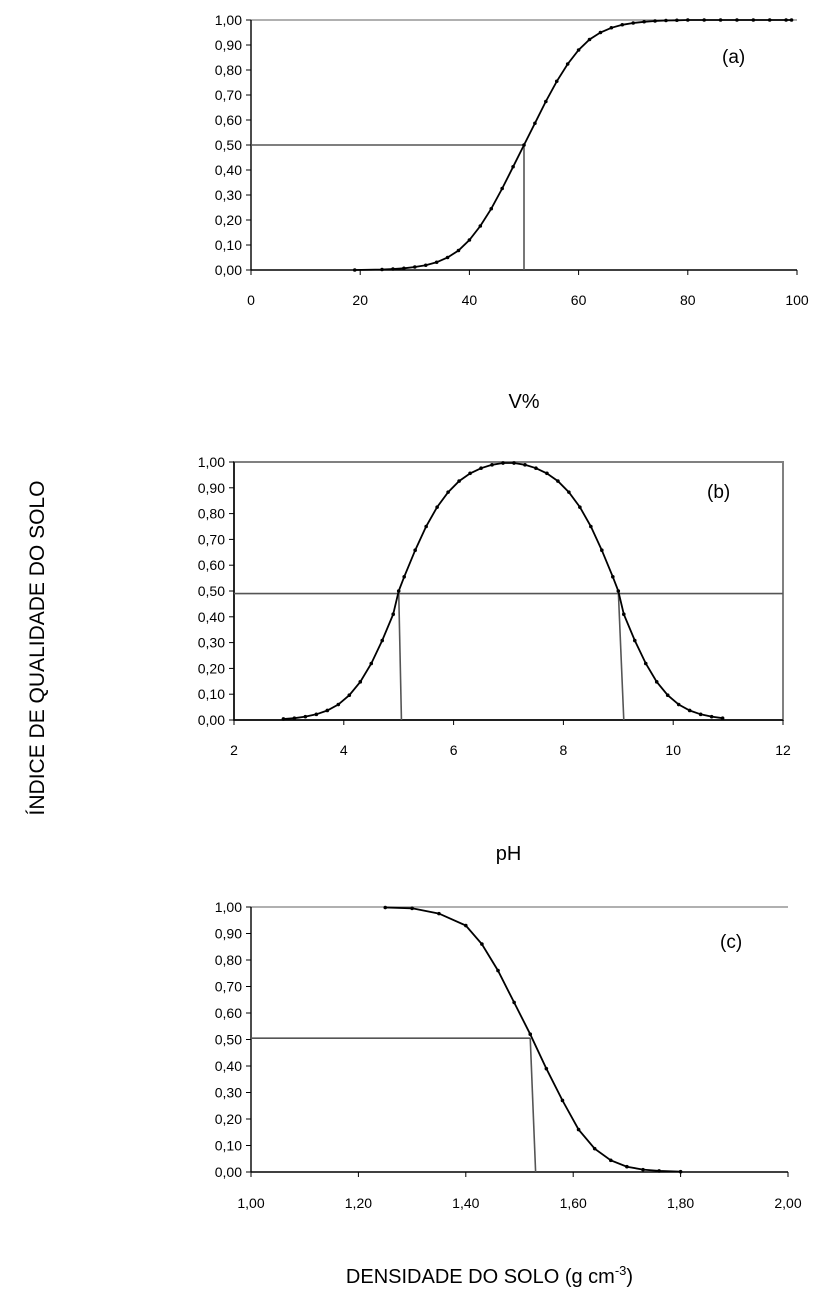 This screenshot has height=1297, width=817. I want to click on x-tick-label: 20, so click(360, 300).